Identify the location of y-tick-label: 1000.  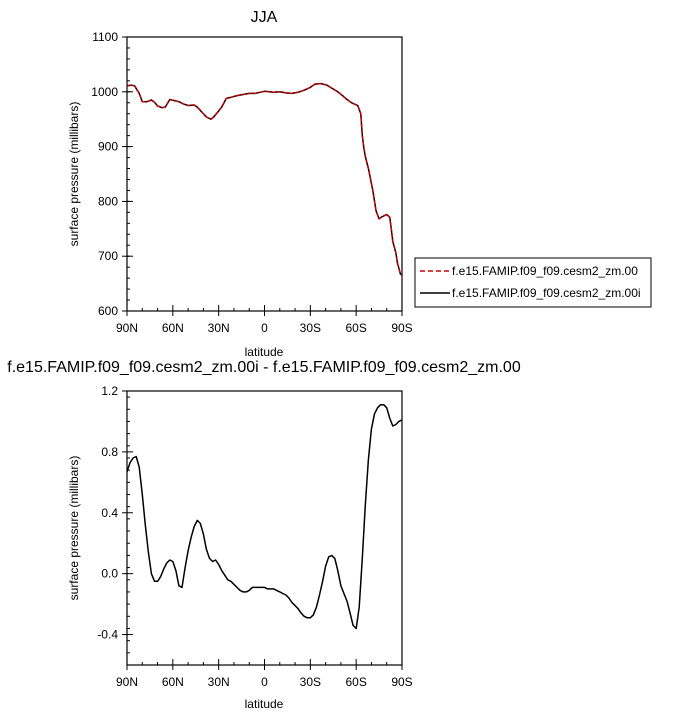
(104, 92).